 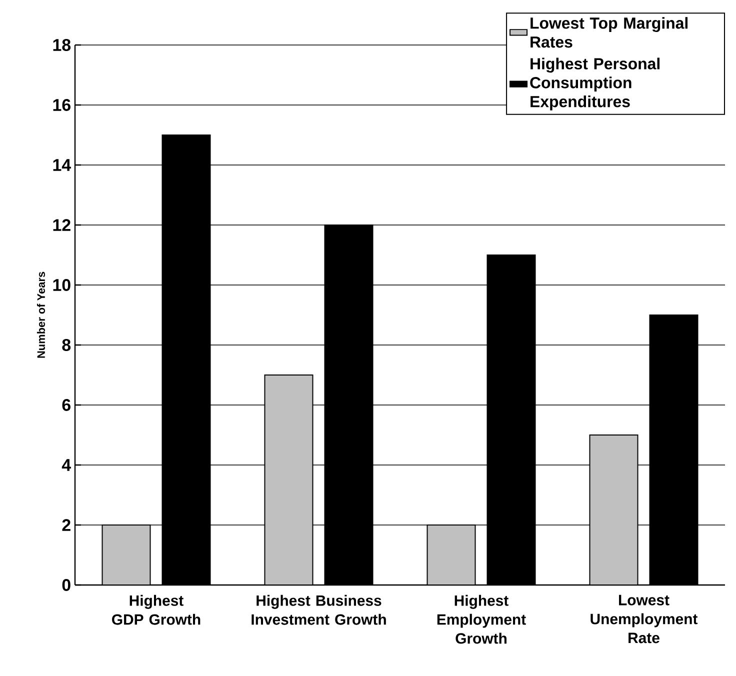 I want to click on y-tick-label: 8, so click(x=66, y=345).